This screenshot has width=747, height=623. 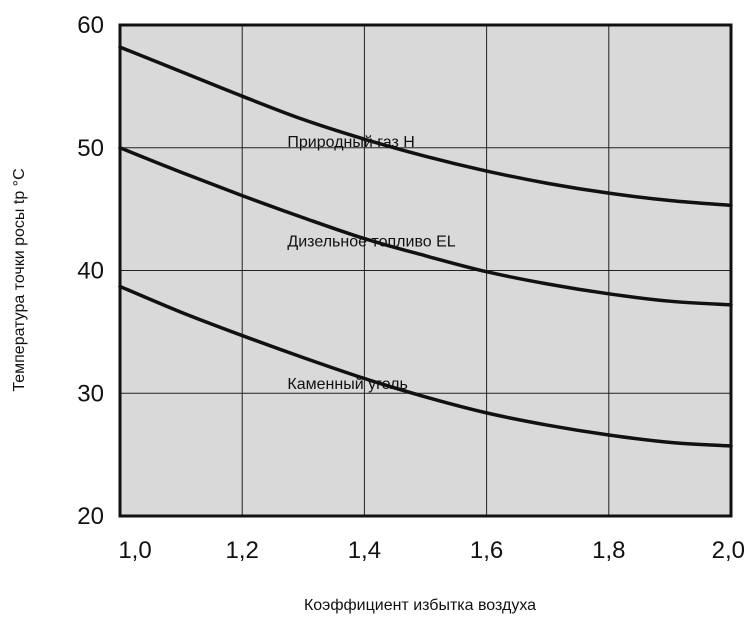 What do you see at coordinates (90, 148) in the screenshot?
I see `y-tick-label: 50` at bounding box center [90, 148].